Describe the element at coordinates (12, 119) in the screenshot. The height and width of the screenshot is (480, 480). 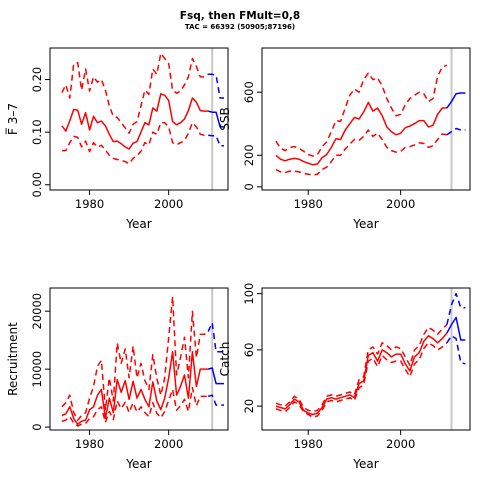
I see `y-axis-label: F̅ 3–7` at that location.